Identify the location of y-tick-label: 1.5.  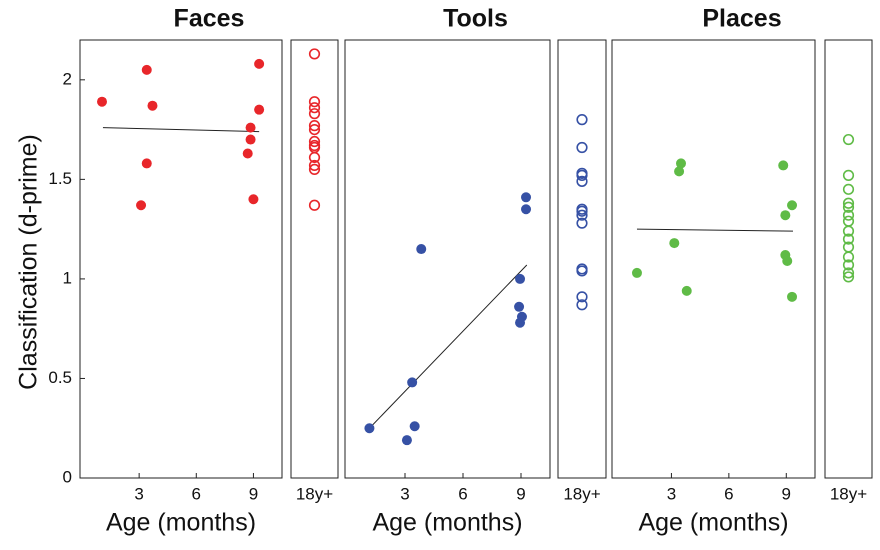
(60, 178).